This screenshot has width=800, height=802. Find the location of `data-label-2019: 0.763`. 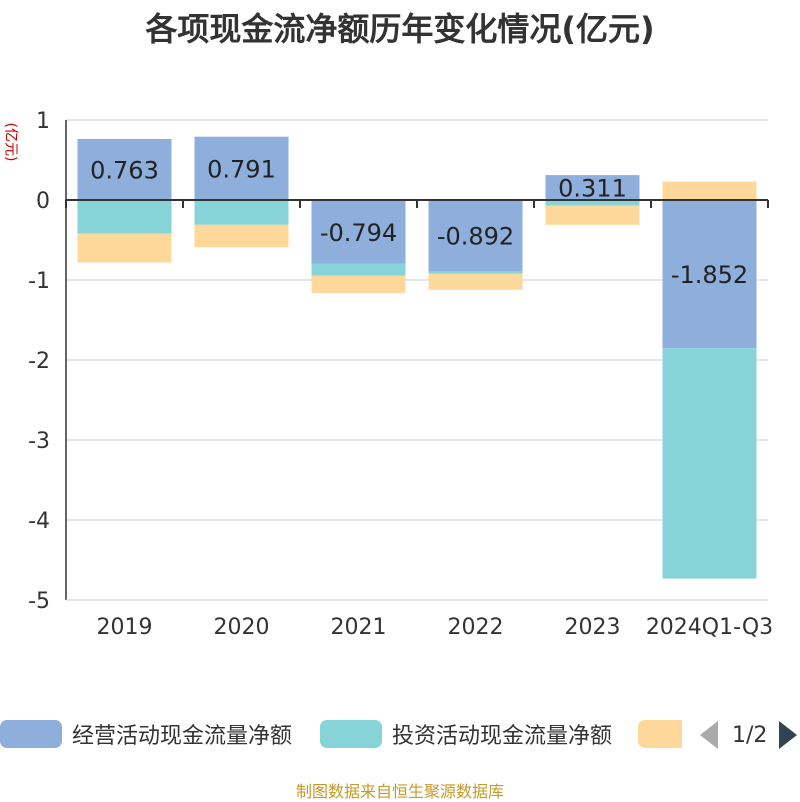

data-label-2019: 0.763 is located at coordinates (124, 170).